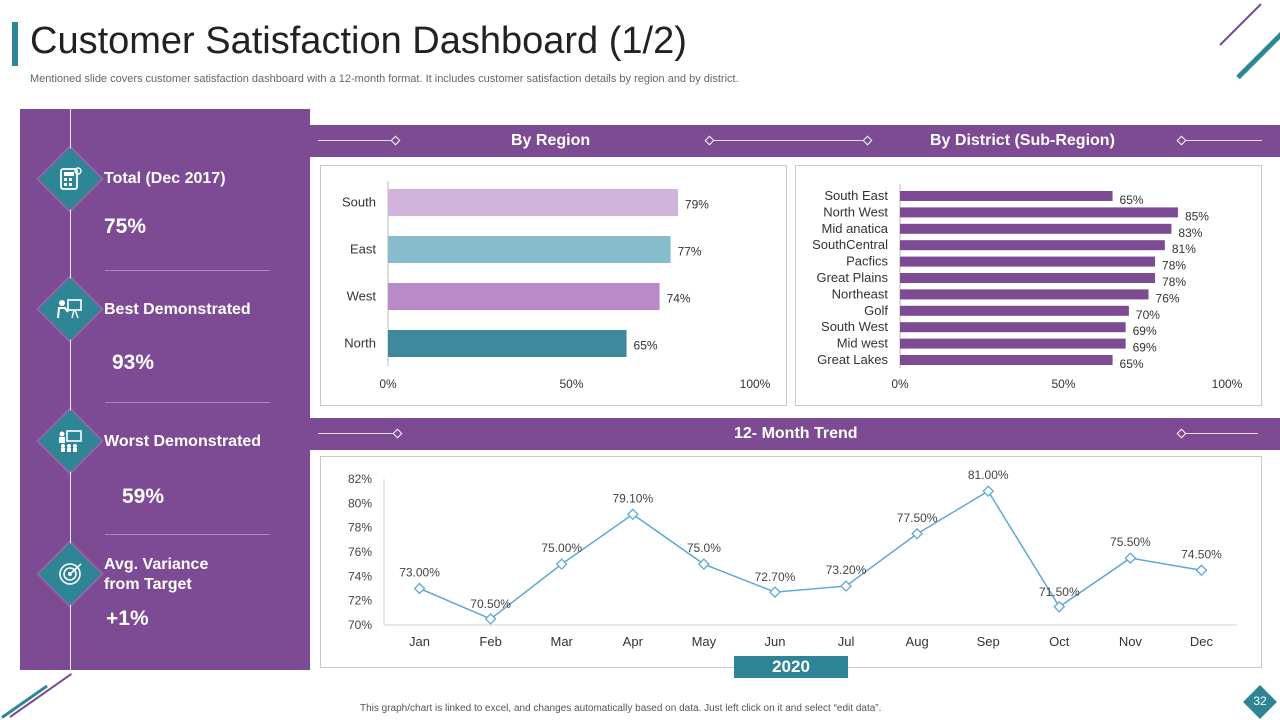  I want to click on by-district-title: By District (Sub-Region), so click(1022, 140).